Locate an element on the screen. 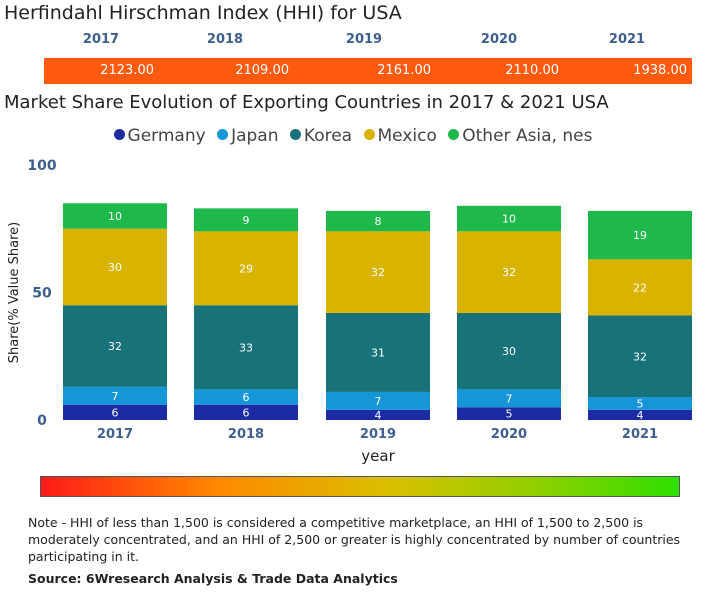  data-label: 8 is located at coordinates (378, 221).